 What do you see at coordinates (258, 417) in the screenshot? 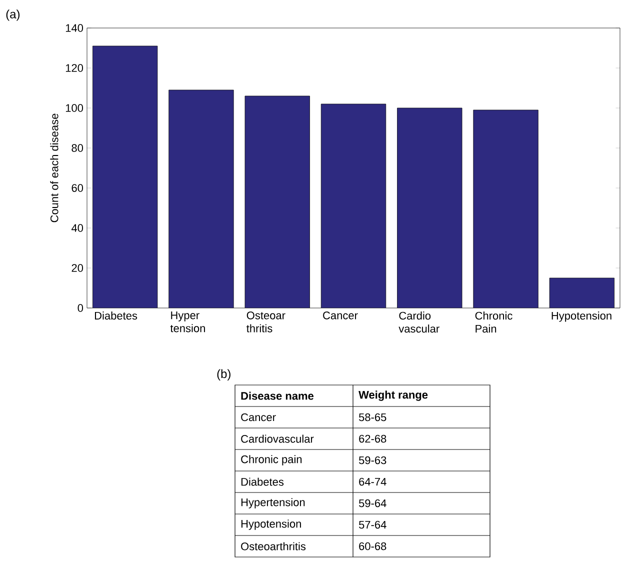
I see `text: Cancer` at bounding box center [258, 417].